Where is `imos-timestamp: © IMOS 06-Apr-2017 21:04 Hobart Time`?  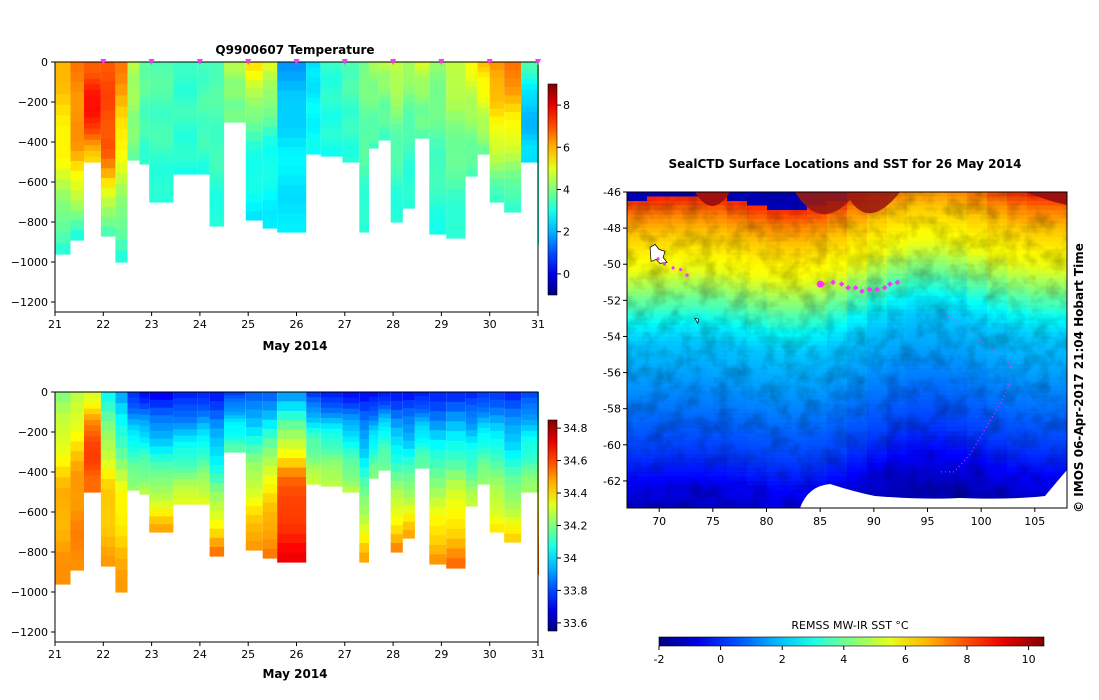
imos-timestamp: © IMOS 06-Apr-2017 21:04 Hobart Time is located at coordinates (1079, 378).